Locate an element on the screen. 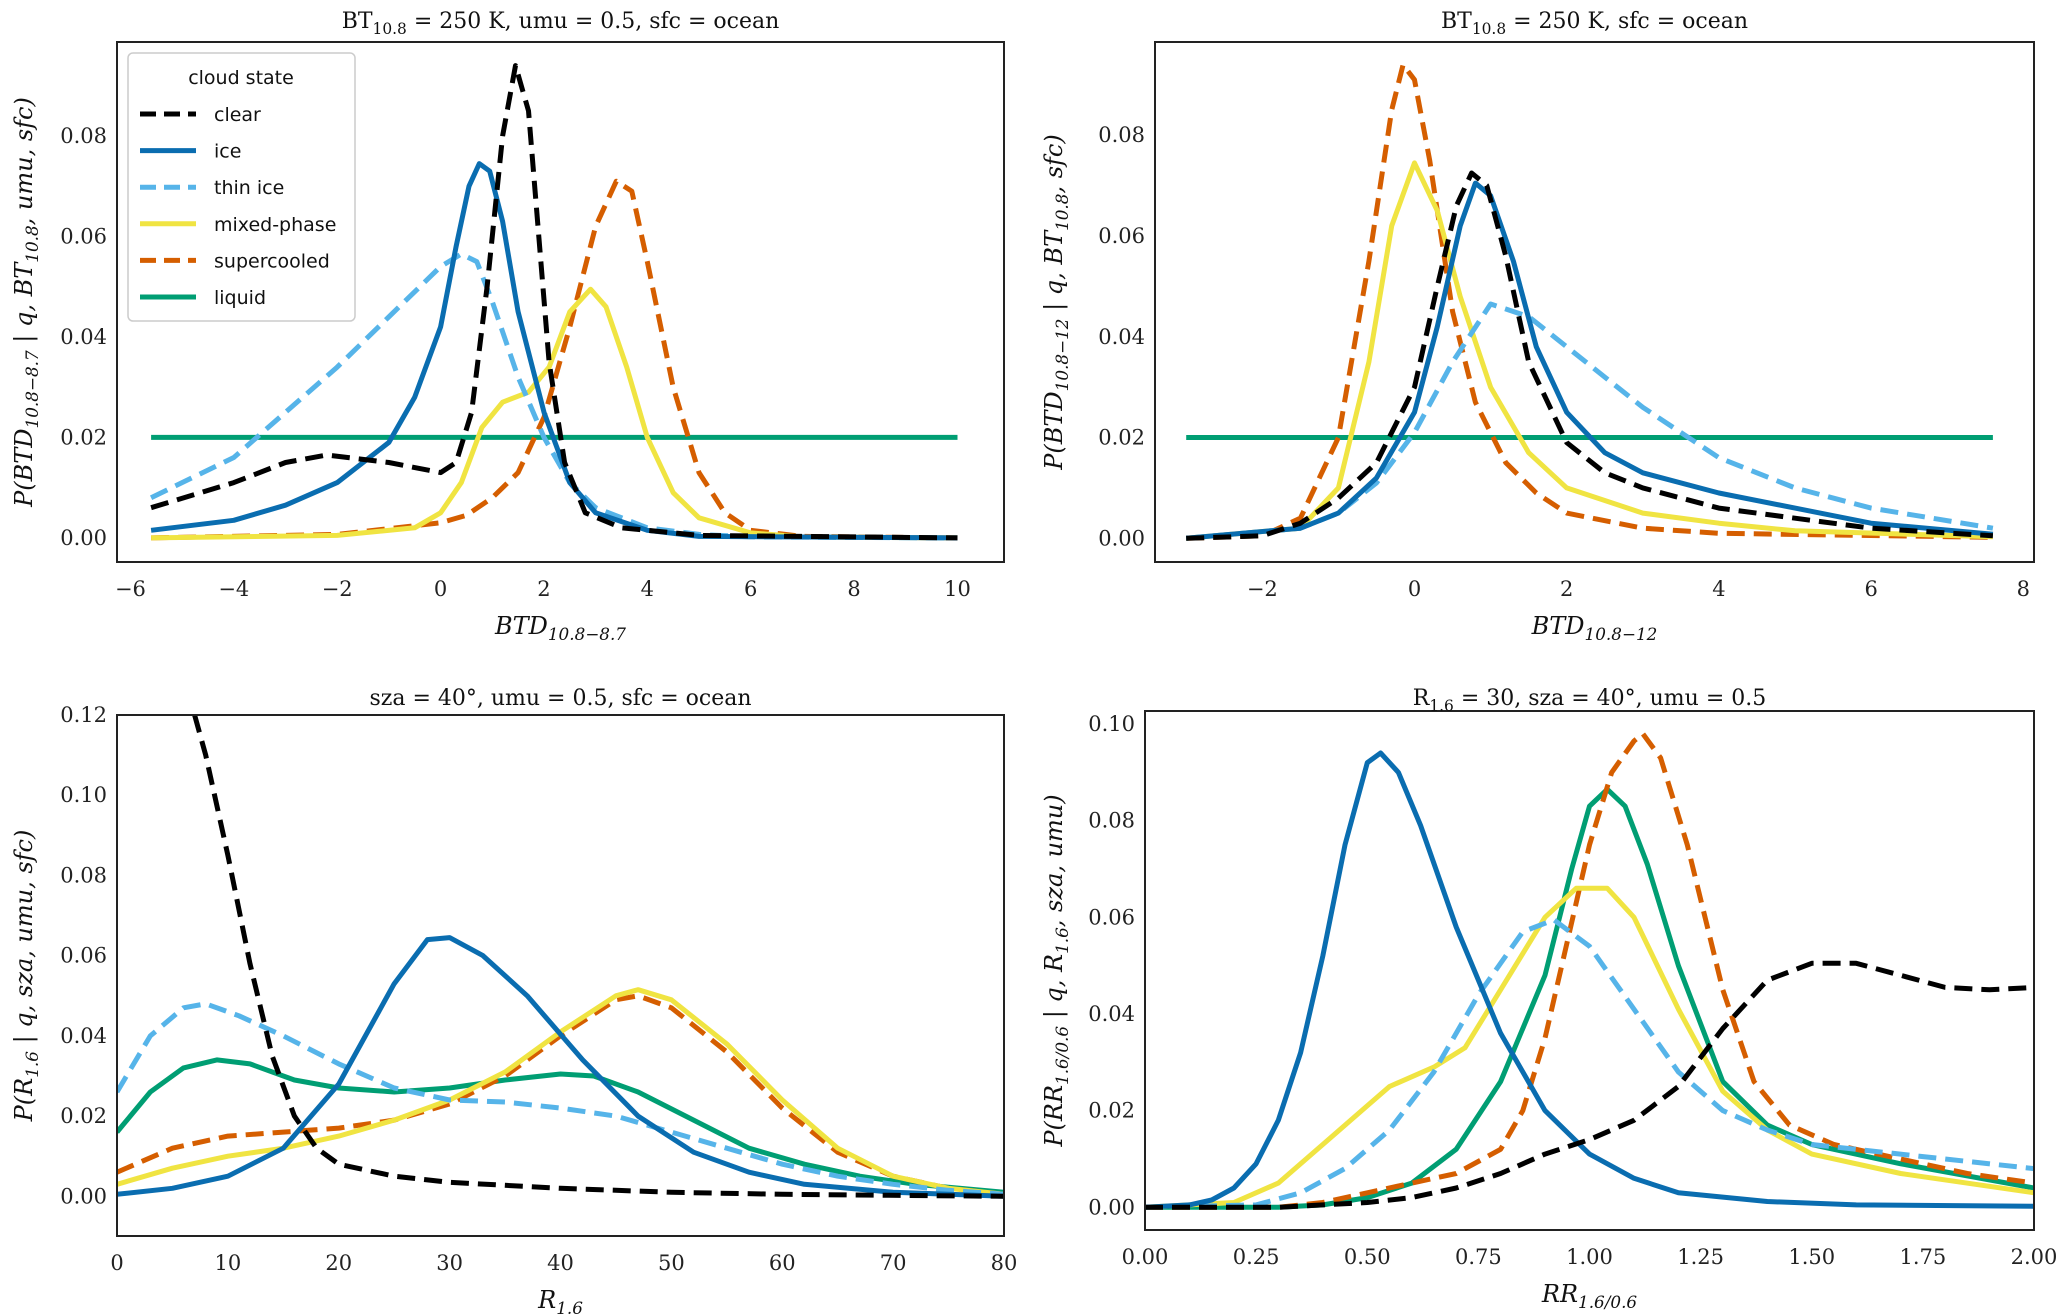 This screenshot has width=2067, height=1316. chart-title-part: sza = 40°, umu = 0.5, sfc = ocean is located at coordinates (560, 698).